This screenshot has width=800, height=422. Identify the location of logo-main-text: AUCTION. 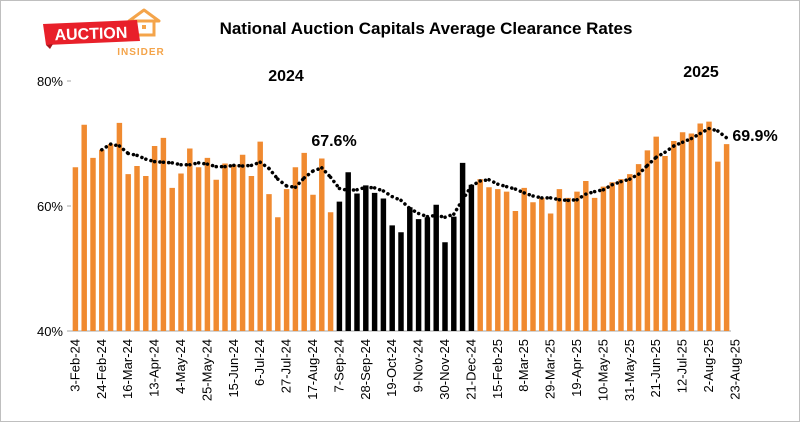
(90, 35).